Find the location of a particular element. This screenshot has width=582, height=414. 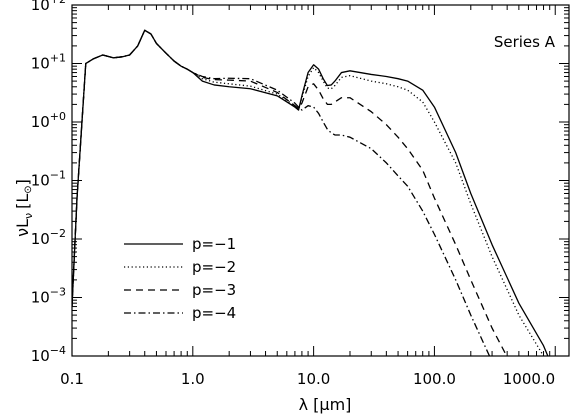

x-axis-title: λ [μm] is located at coordinates (325, 404).